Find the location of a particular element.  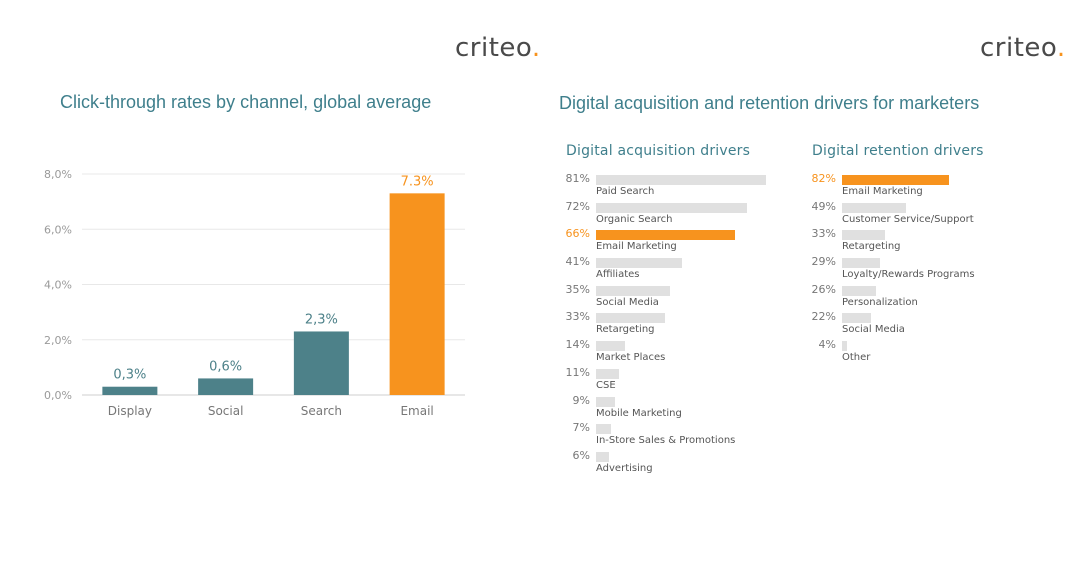

driver-value: 9% is located at coordinates (581, 400).